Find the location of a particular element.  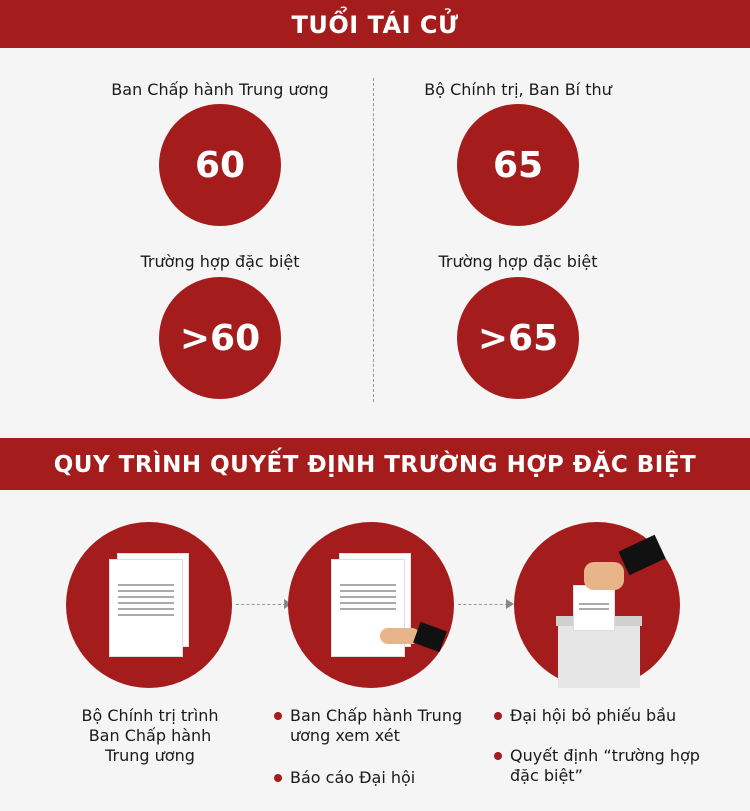

divider is located at coordinates (373, 240).